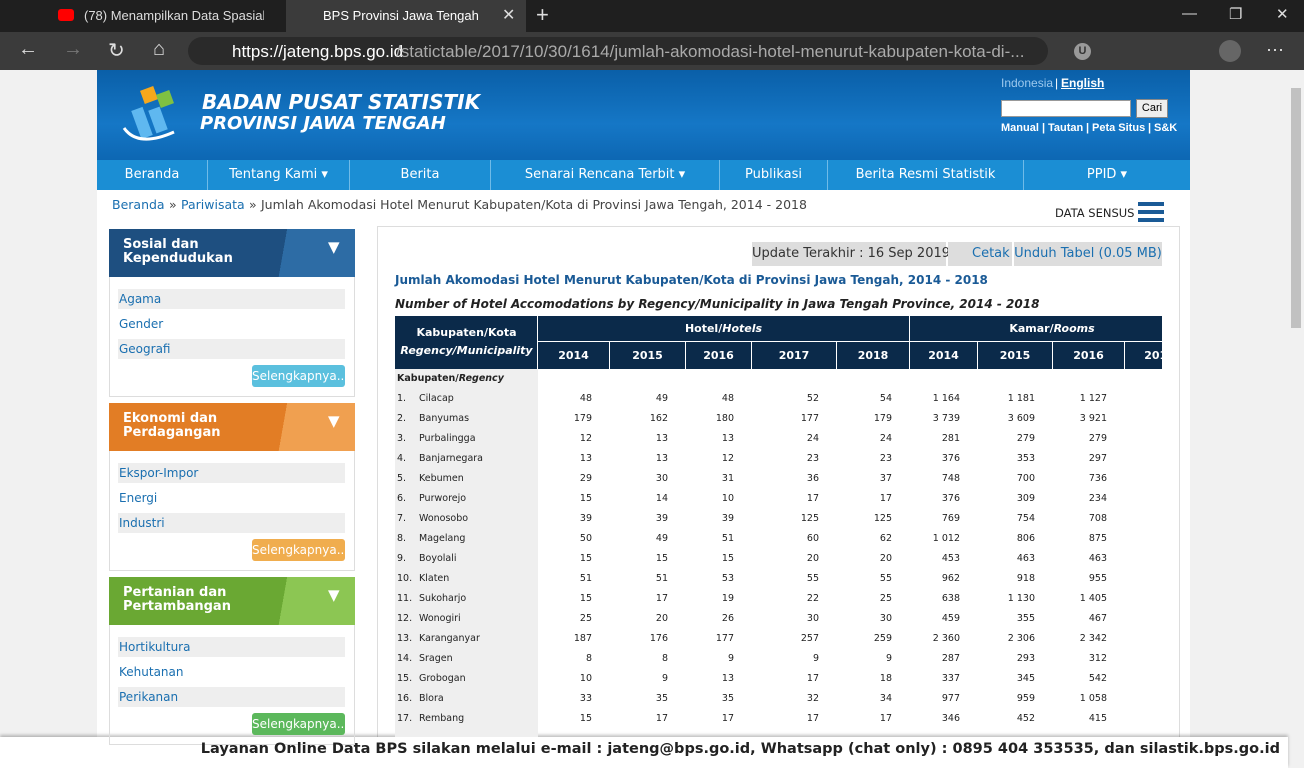  Describe the element at coordinates (405, 698) in the screenshot. I see `row-number: 16.` at that location.